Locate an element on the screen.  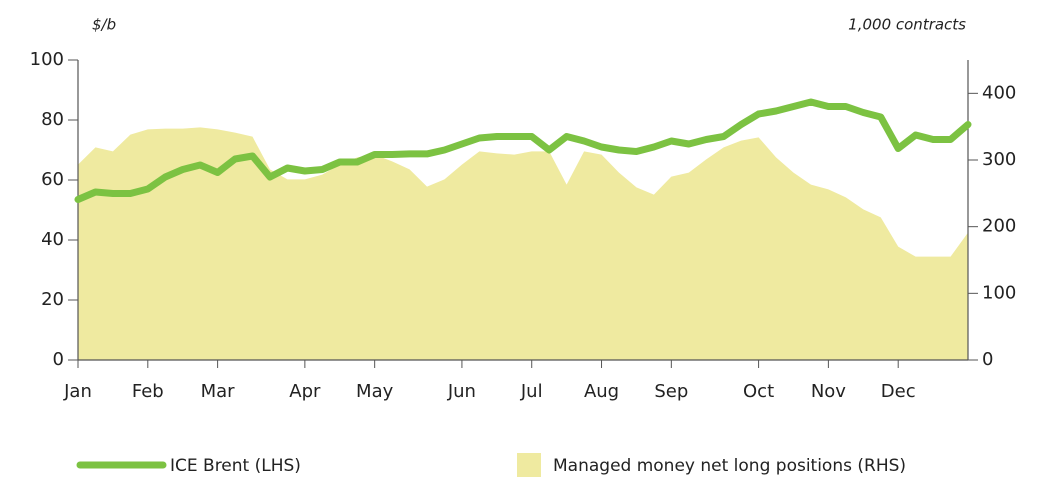
y2-axis-title: 1,000 contracts is located at coordinates (907, 25).